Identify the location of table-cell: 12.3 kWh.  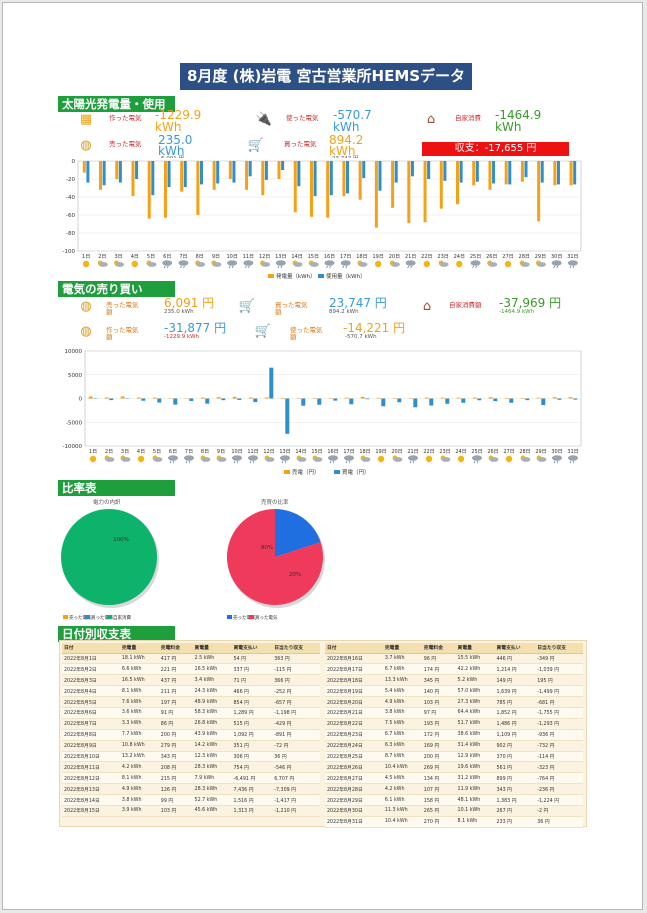
(212, 757).